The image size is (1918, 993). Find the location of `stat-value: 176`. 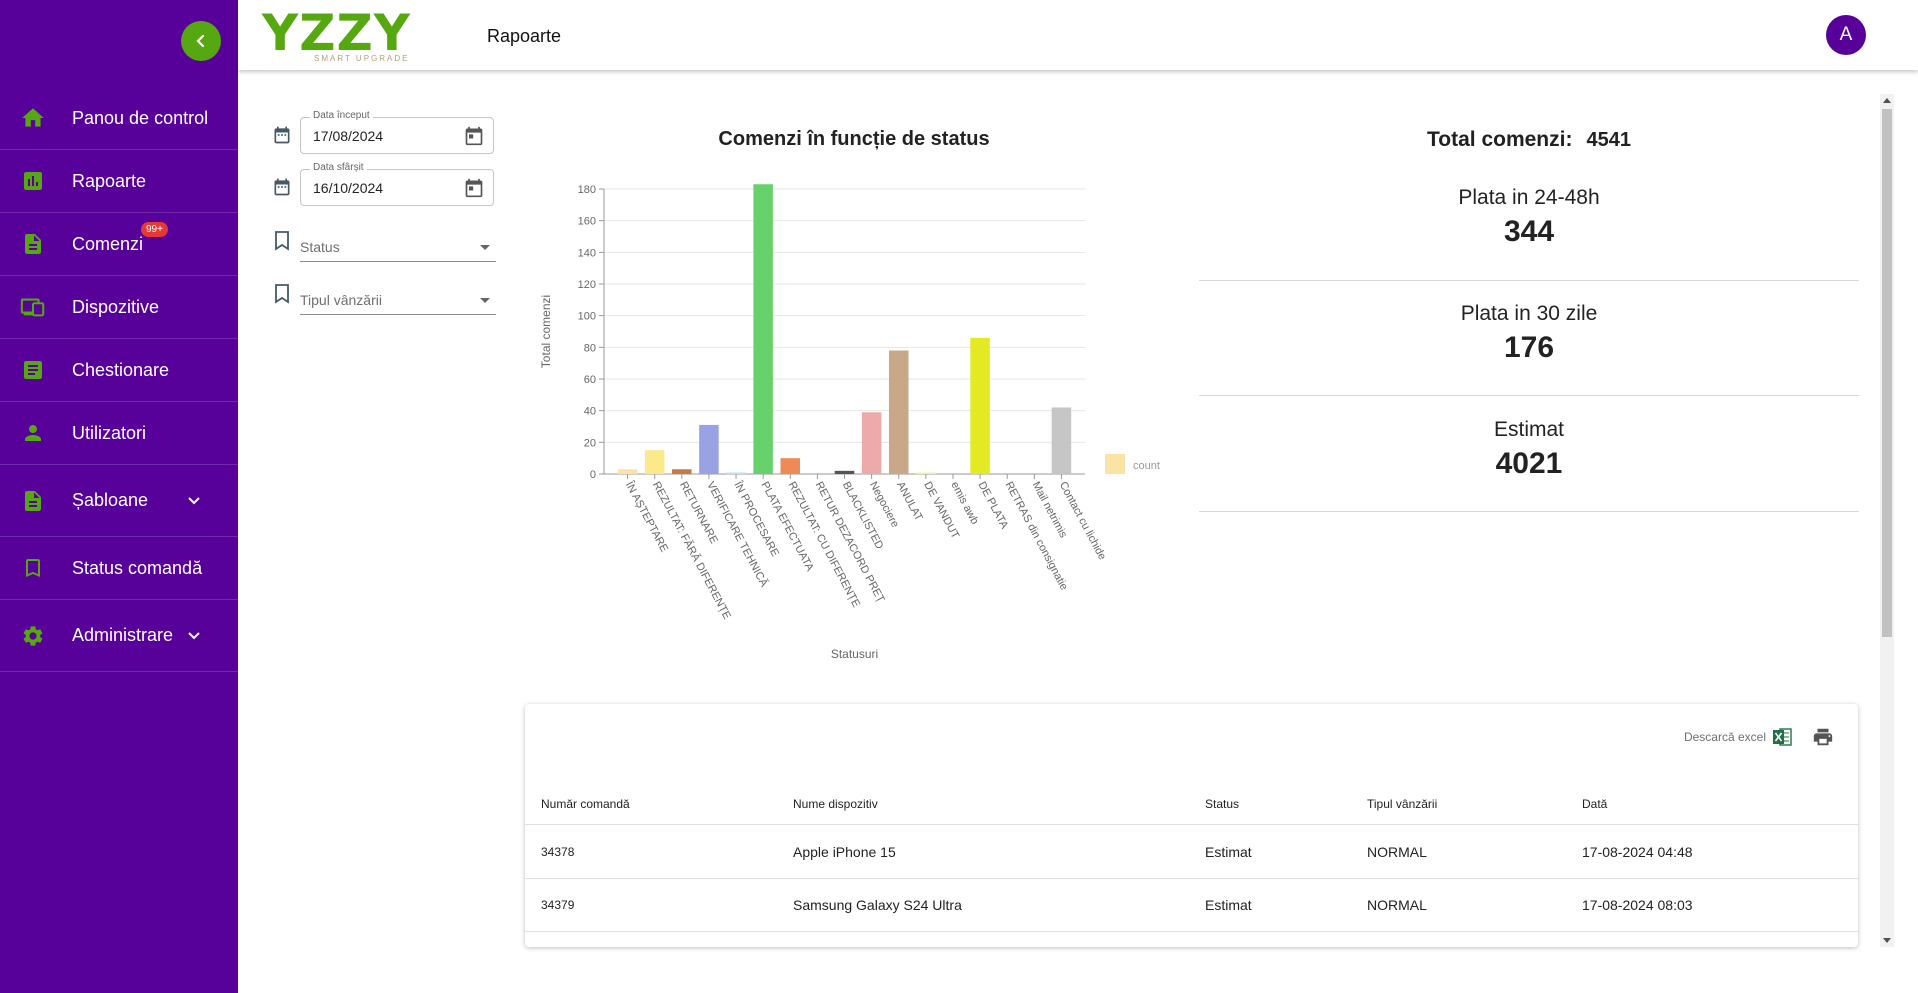

stat-value: 176 is located at coordinates (1529, 347).